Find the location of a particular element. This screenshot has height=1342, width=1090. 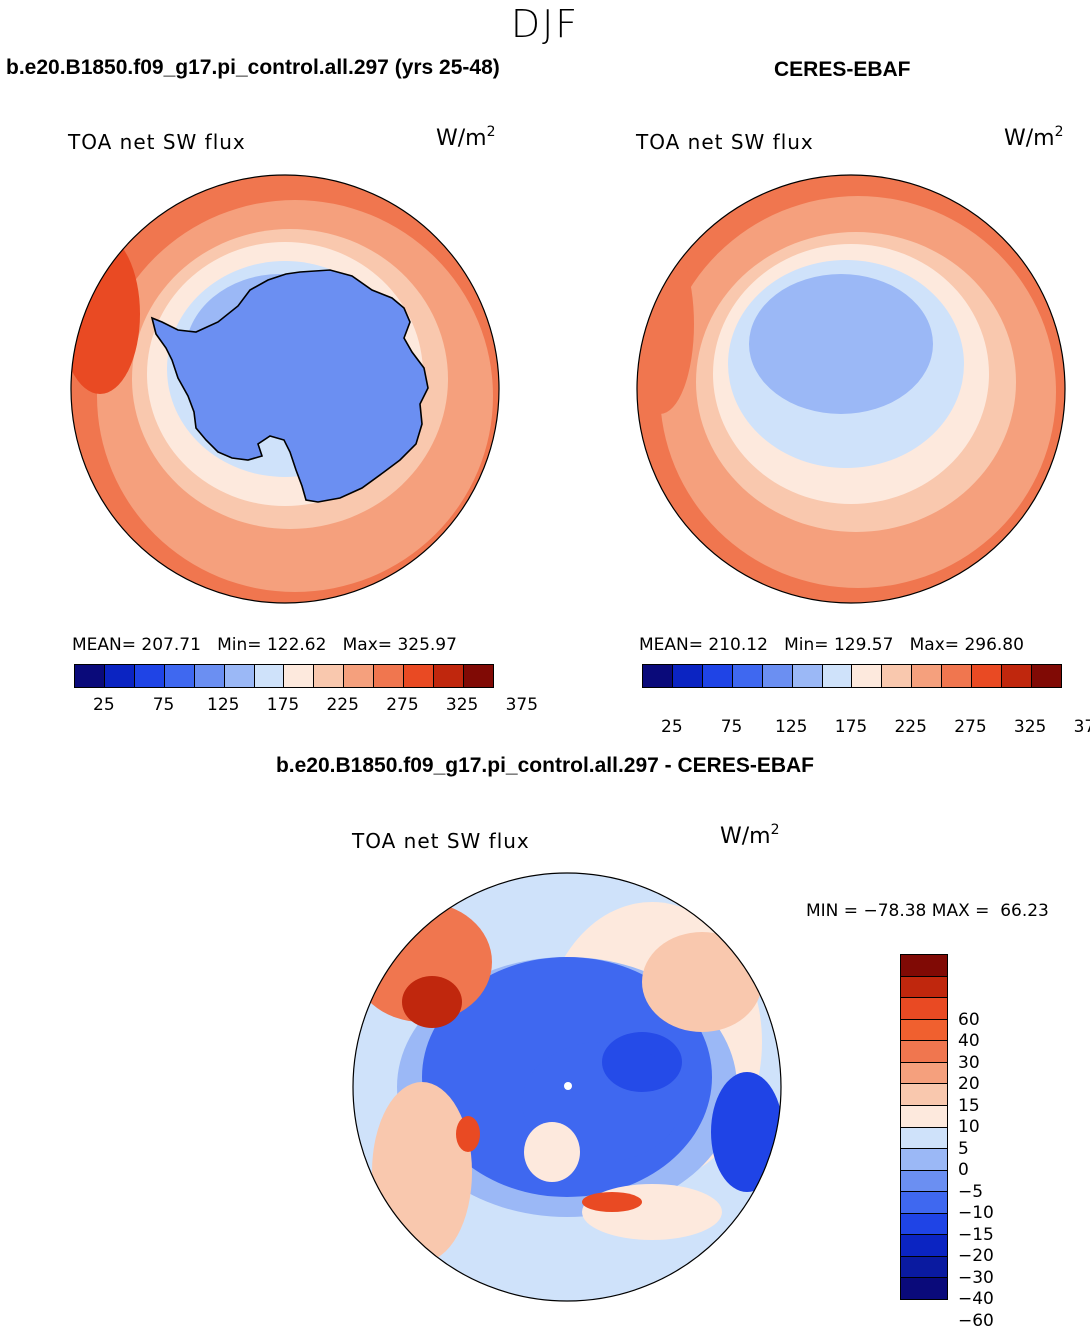

panel3-min: −78.38 is located at coordinates (895, 911).